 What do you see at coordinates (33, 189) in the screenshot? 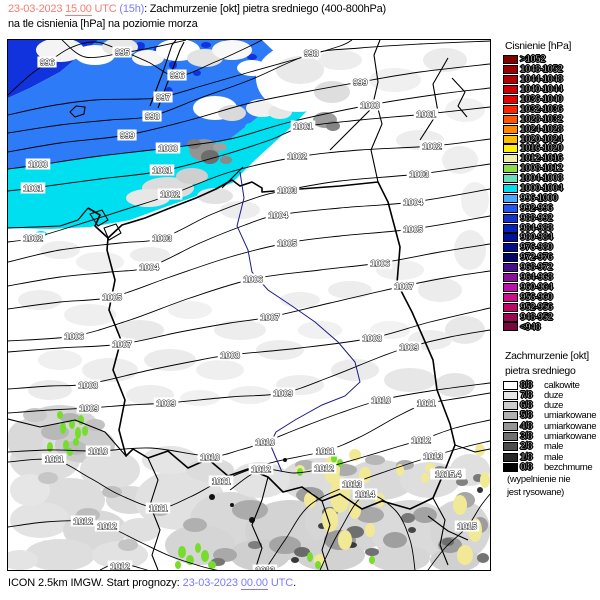
I see `isobar-label: 1001` at bounding box center [33, 189].